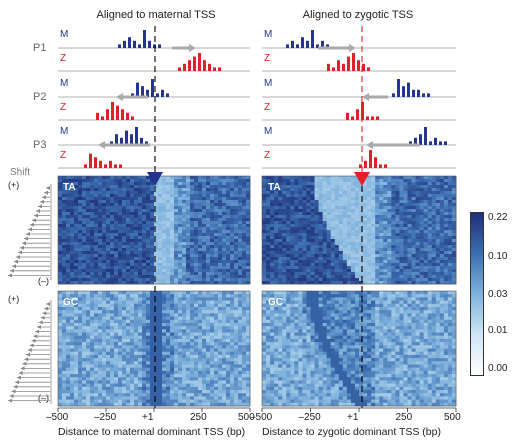 This screenshot has height=445, width=519. I want to click on track-label-z: Z, so click(267, 58).